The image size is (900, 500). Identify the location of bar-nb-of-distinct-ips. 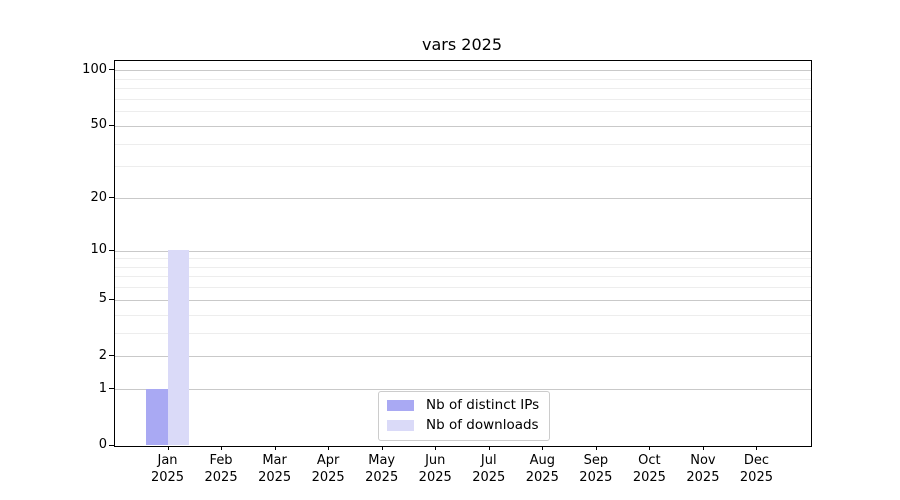
(157, 416).